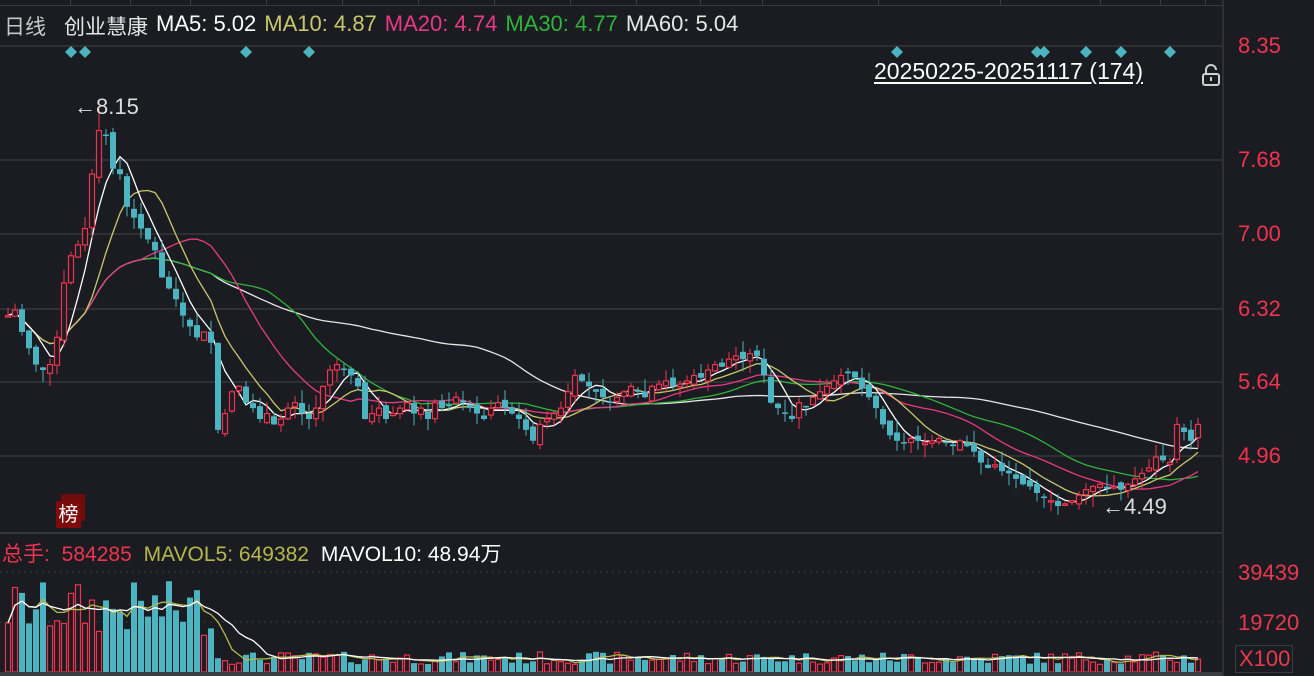  Describe the element at coordinates (1259, 45) in the screenshot. I see `price-tick-0: 8.35` at that location.